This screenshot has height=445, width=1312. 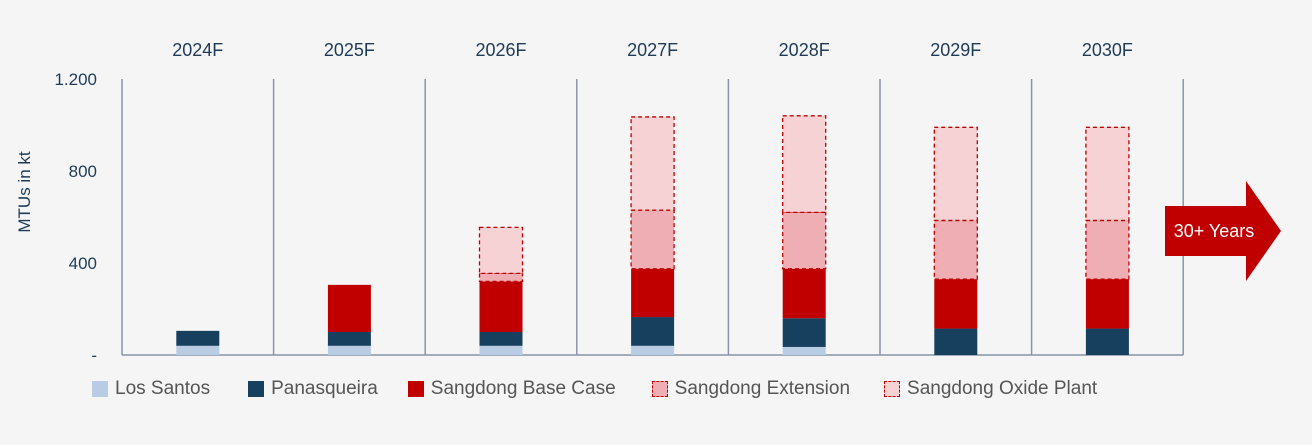 What do you see at coordinates (163, 388) in the screenshot?
I see `legend-label: Los Santos` at bounding box center [163, 388].